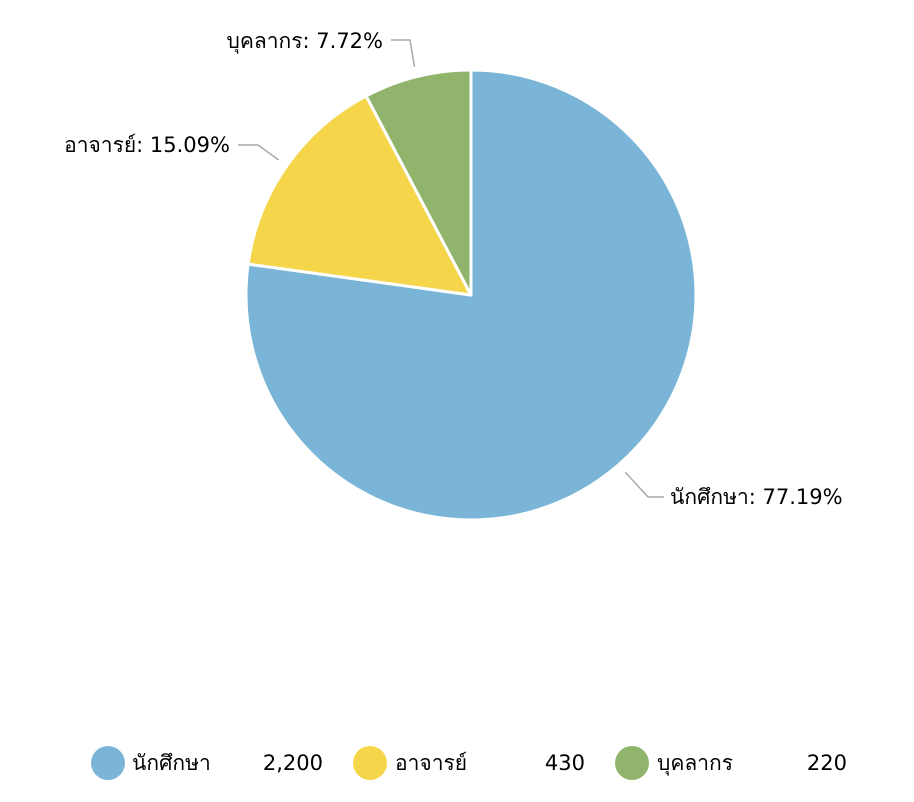  I want to click on legend: นักศึกษา 2,200 อาจารย์ 430 บุคลากร 220, so click(469, 763).